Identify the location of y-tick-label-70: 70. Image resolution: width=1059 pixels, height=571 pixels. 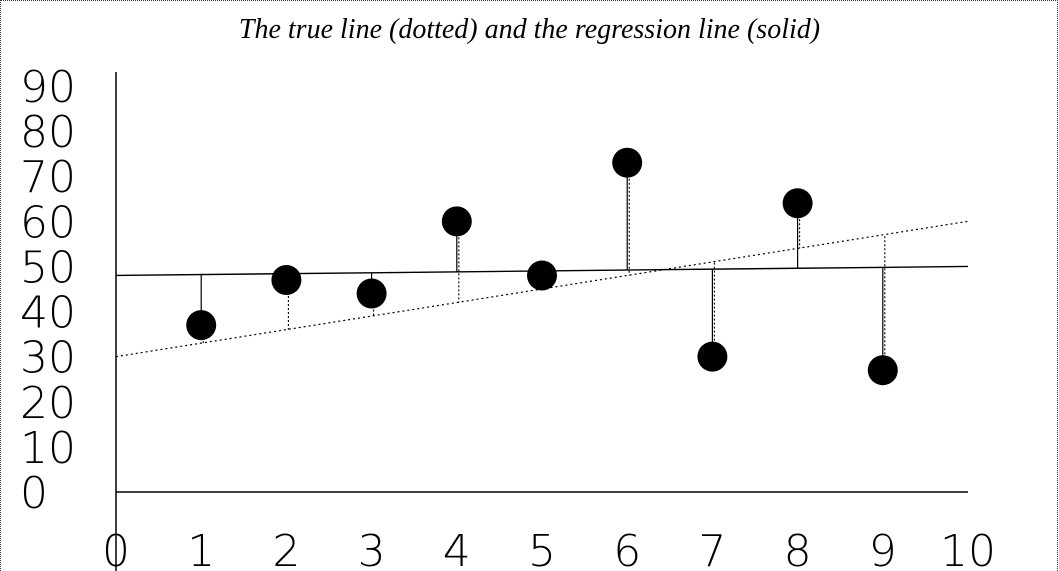
(48, 177).